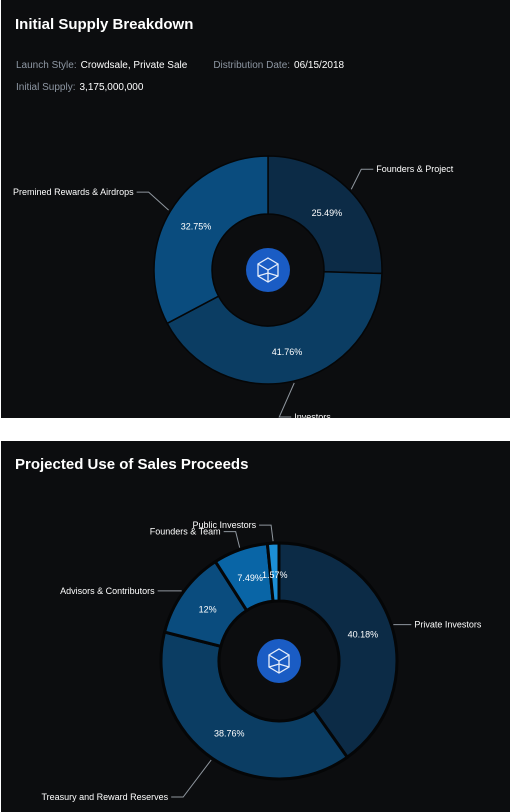  What do you see at coordinates (415, 169) in the screenshot?
I see `category-label-founders-and-project: Founders & Project` at bounding box center [415, 169].